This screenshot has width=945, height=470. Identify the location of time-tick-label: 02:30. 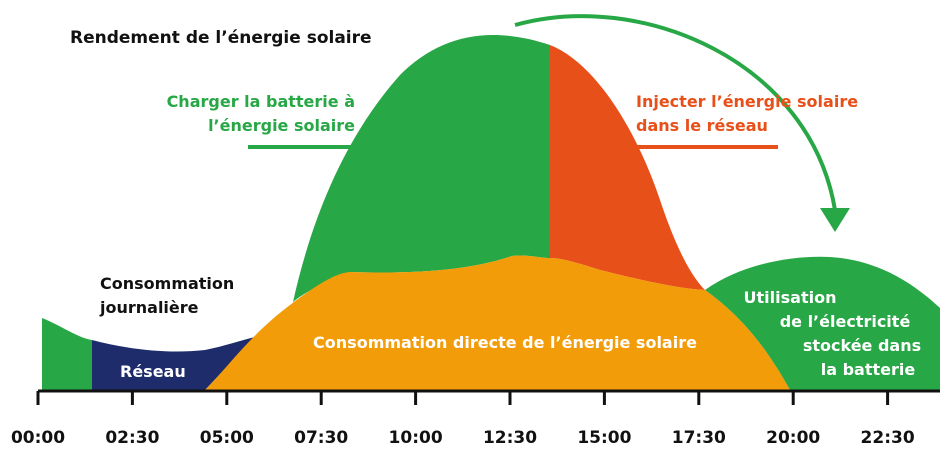
(132, 438).